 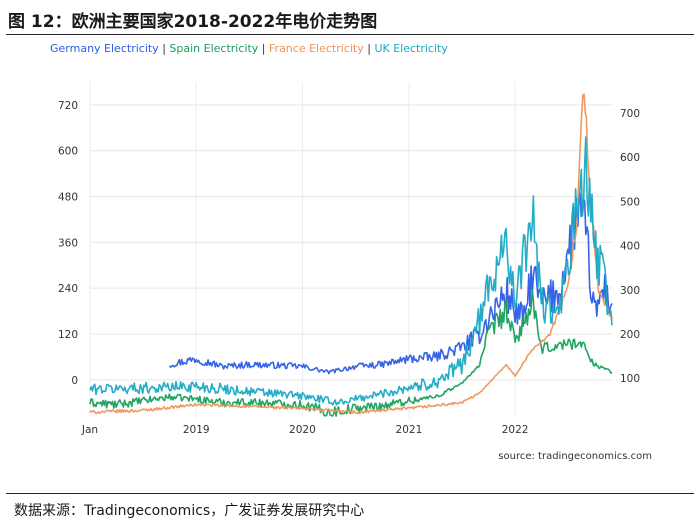 I want to click on y-right-tick-label: 700, so click(x=630, y=114).